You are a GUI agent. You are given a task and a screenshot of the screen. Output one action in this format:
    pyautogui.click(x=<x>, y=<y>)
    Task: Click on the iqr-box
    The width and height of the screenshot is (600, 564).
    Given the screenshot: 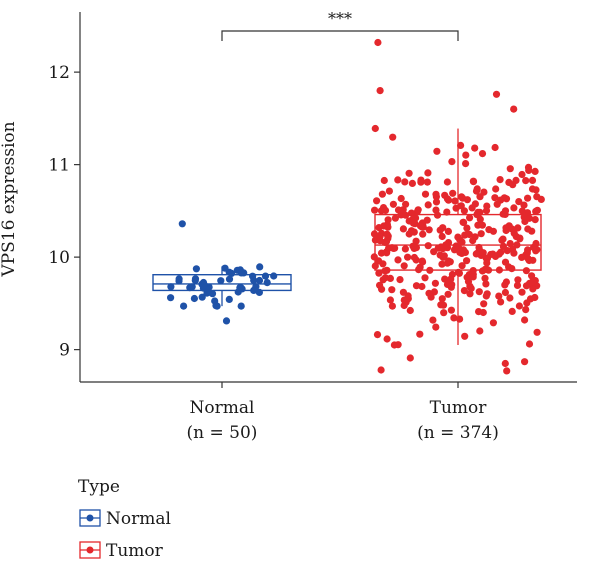 What is the action you would take?
    pyautogui.click(x=458, y=242)
    